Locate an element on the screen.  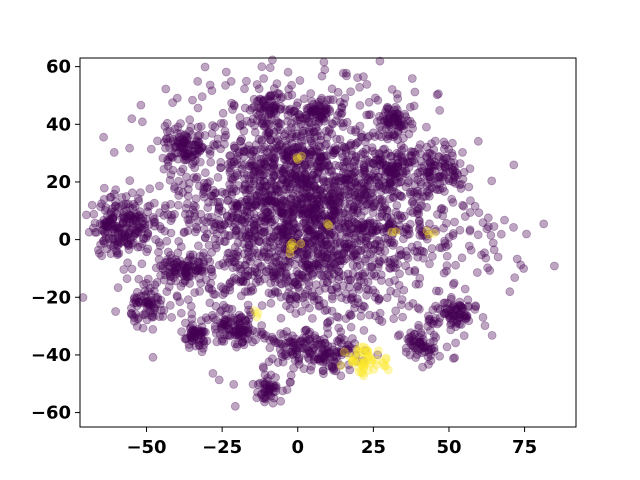
y-tick-label: 40 is located at coordinates (58, 124).